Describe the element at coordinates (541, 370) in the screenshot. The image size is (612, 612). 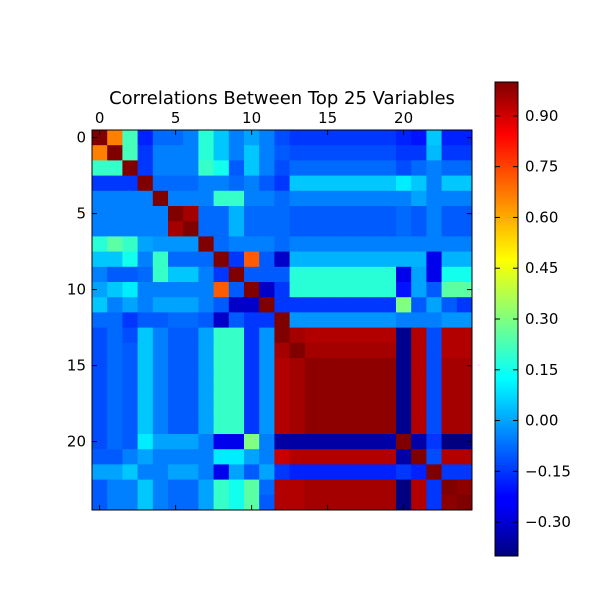
I see `colorbar-tick-label: 0.15` at that location.